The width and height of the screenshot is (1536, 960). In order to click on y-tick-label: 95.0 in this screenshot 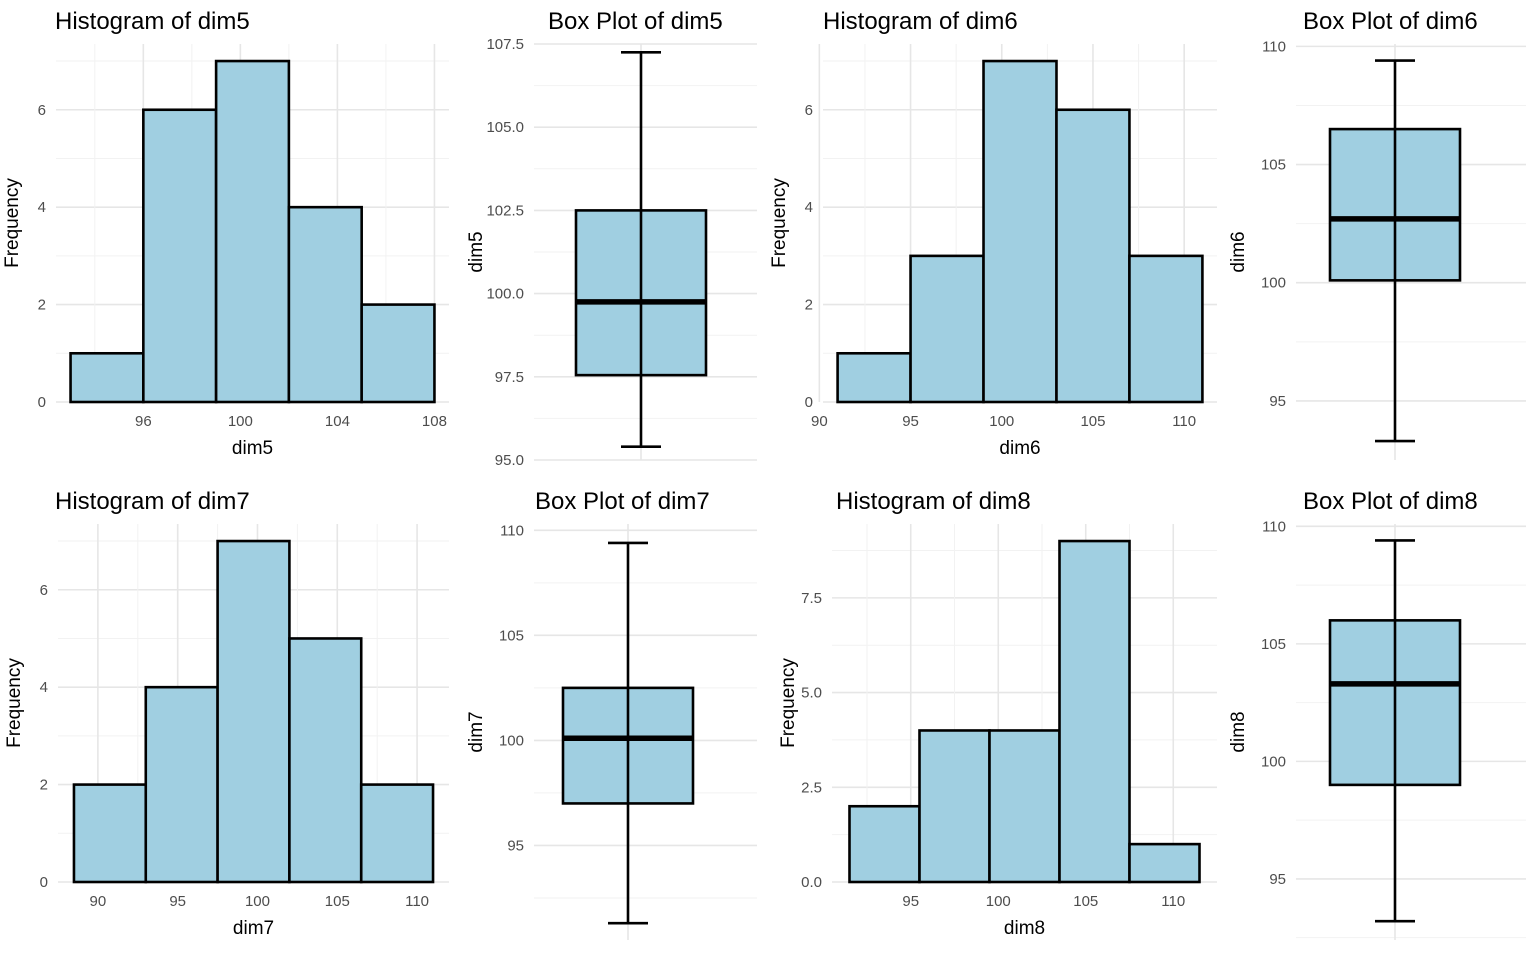, I will do `click(509, 460)`.